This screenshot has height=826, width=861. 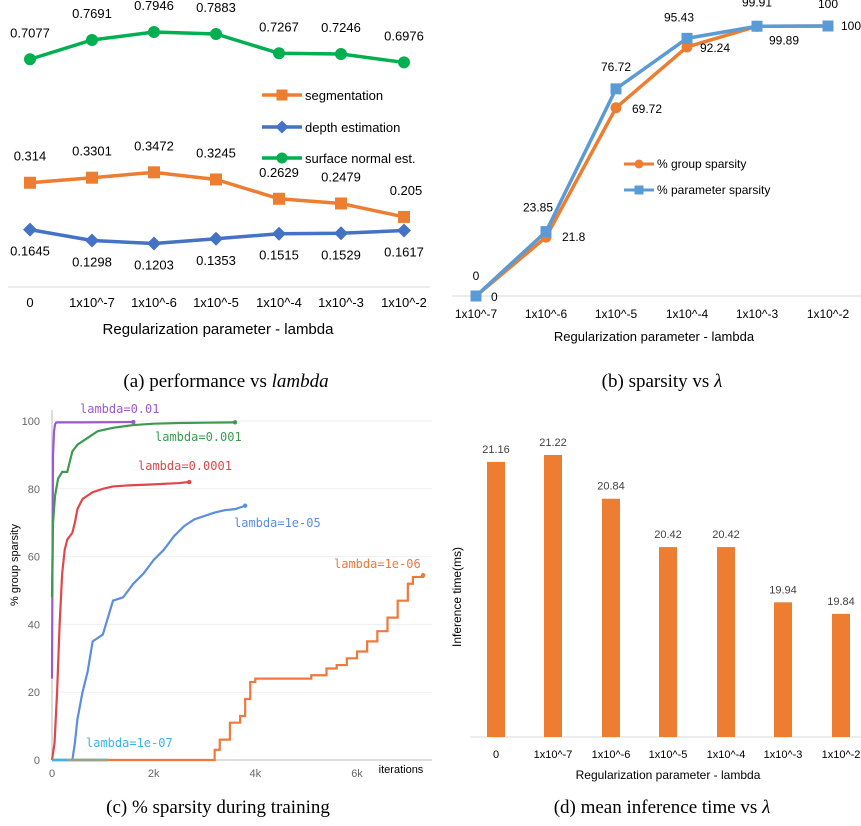 What do you see at coordinates (616, 67) in the screenshot?
I see `data-label-b: 76.72` at bounding box center [616, 67].